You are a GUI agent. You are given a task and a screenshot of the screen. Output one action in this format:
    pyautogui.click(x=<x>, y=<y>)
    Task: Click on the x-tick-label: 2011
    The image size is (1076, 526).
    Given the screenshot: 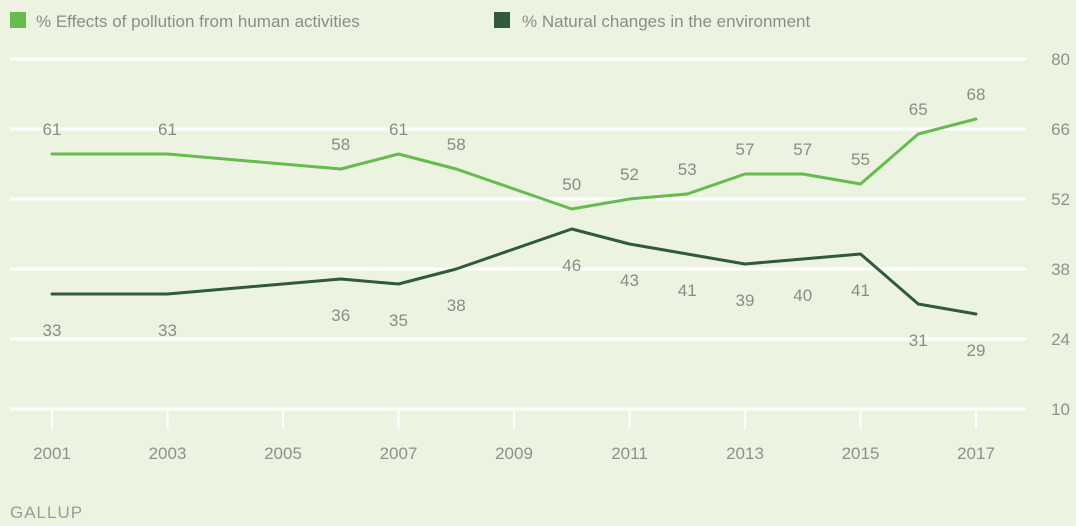 What is the action you would take?
    pyautogui.click(x=629, y=453)
    